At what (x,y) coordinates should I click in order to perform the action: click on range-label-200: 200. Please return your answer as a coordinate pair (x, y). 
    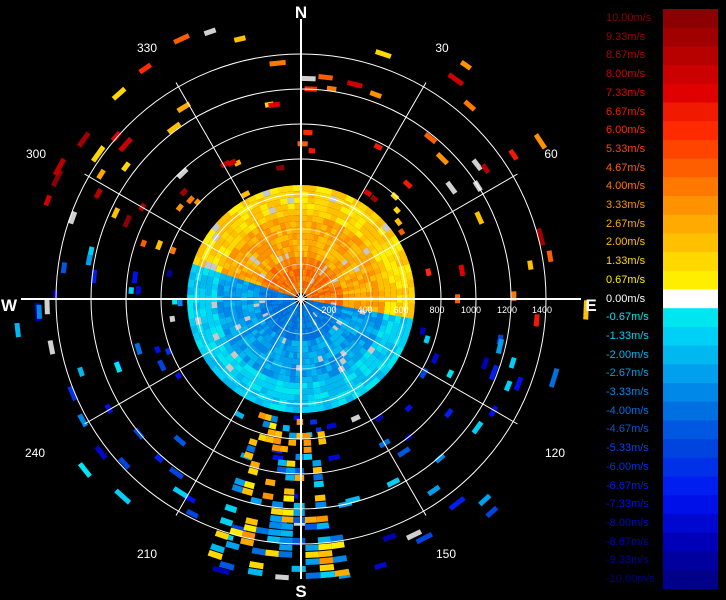
    Looking at the image, I should click on (328, 310).